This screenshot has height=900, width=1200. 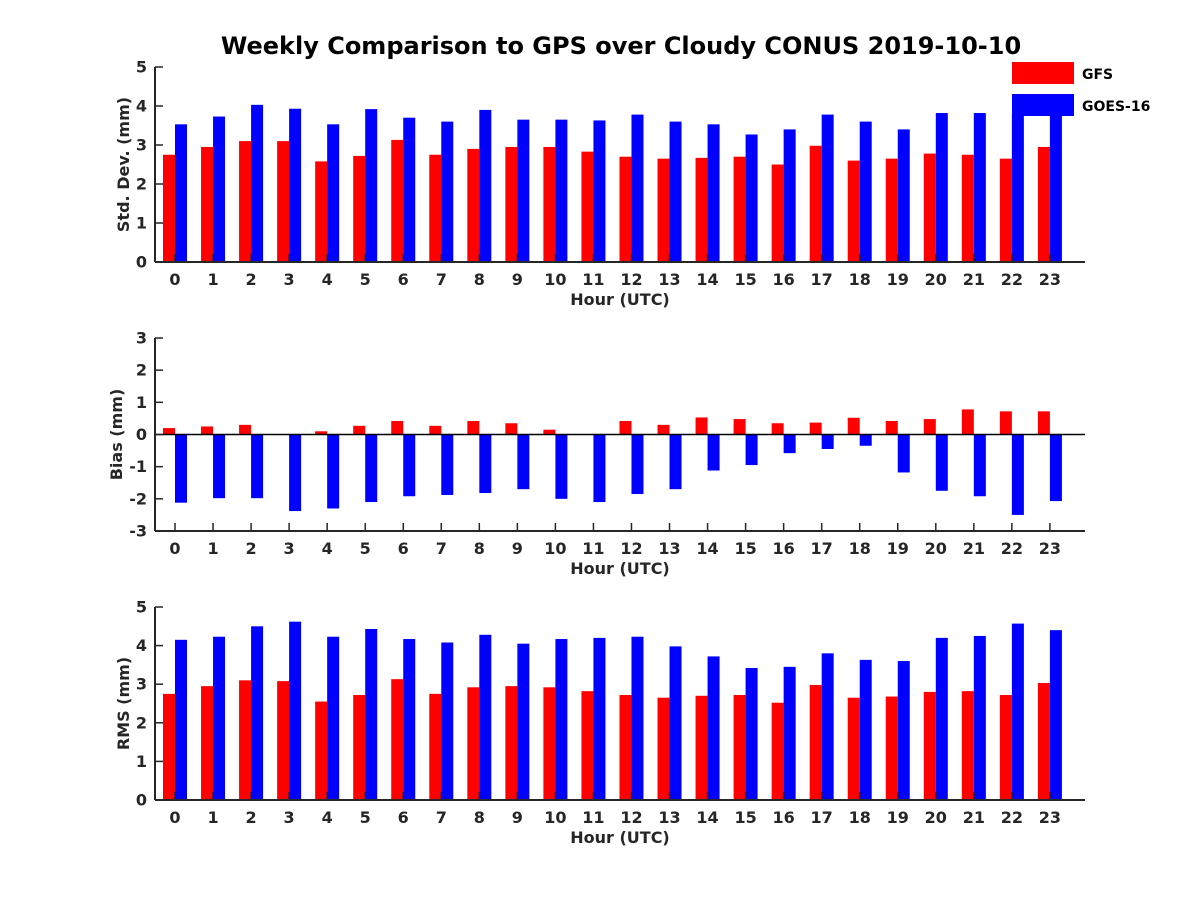 I want to click on x-tick-label: 6, so click(x=403, y=548).